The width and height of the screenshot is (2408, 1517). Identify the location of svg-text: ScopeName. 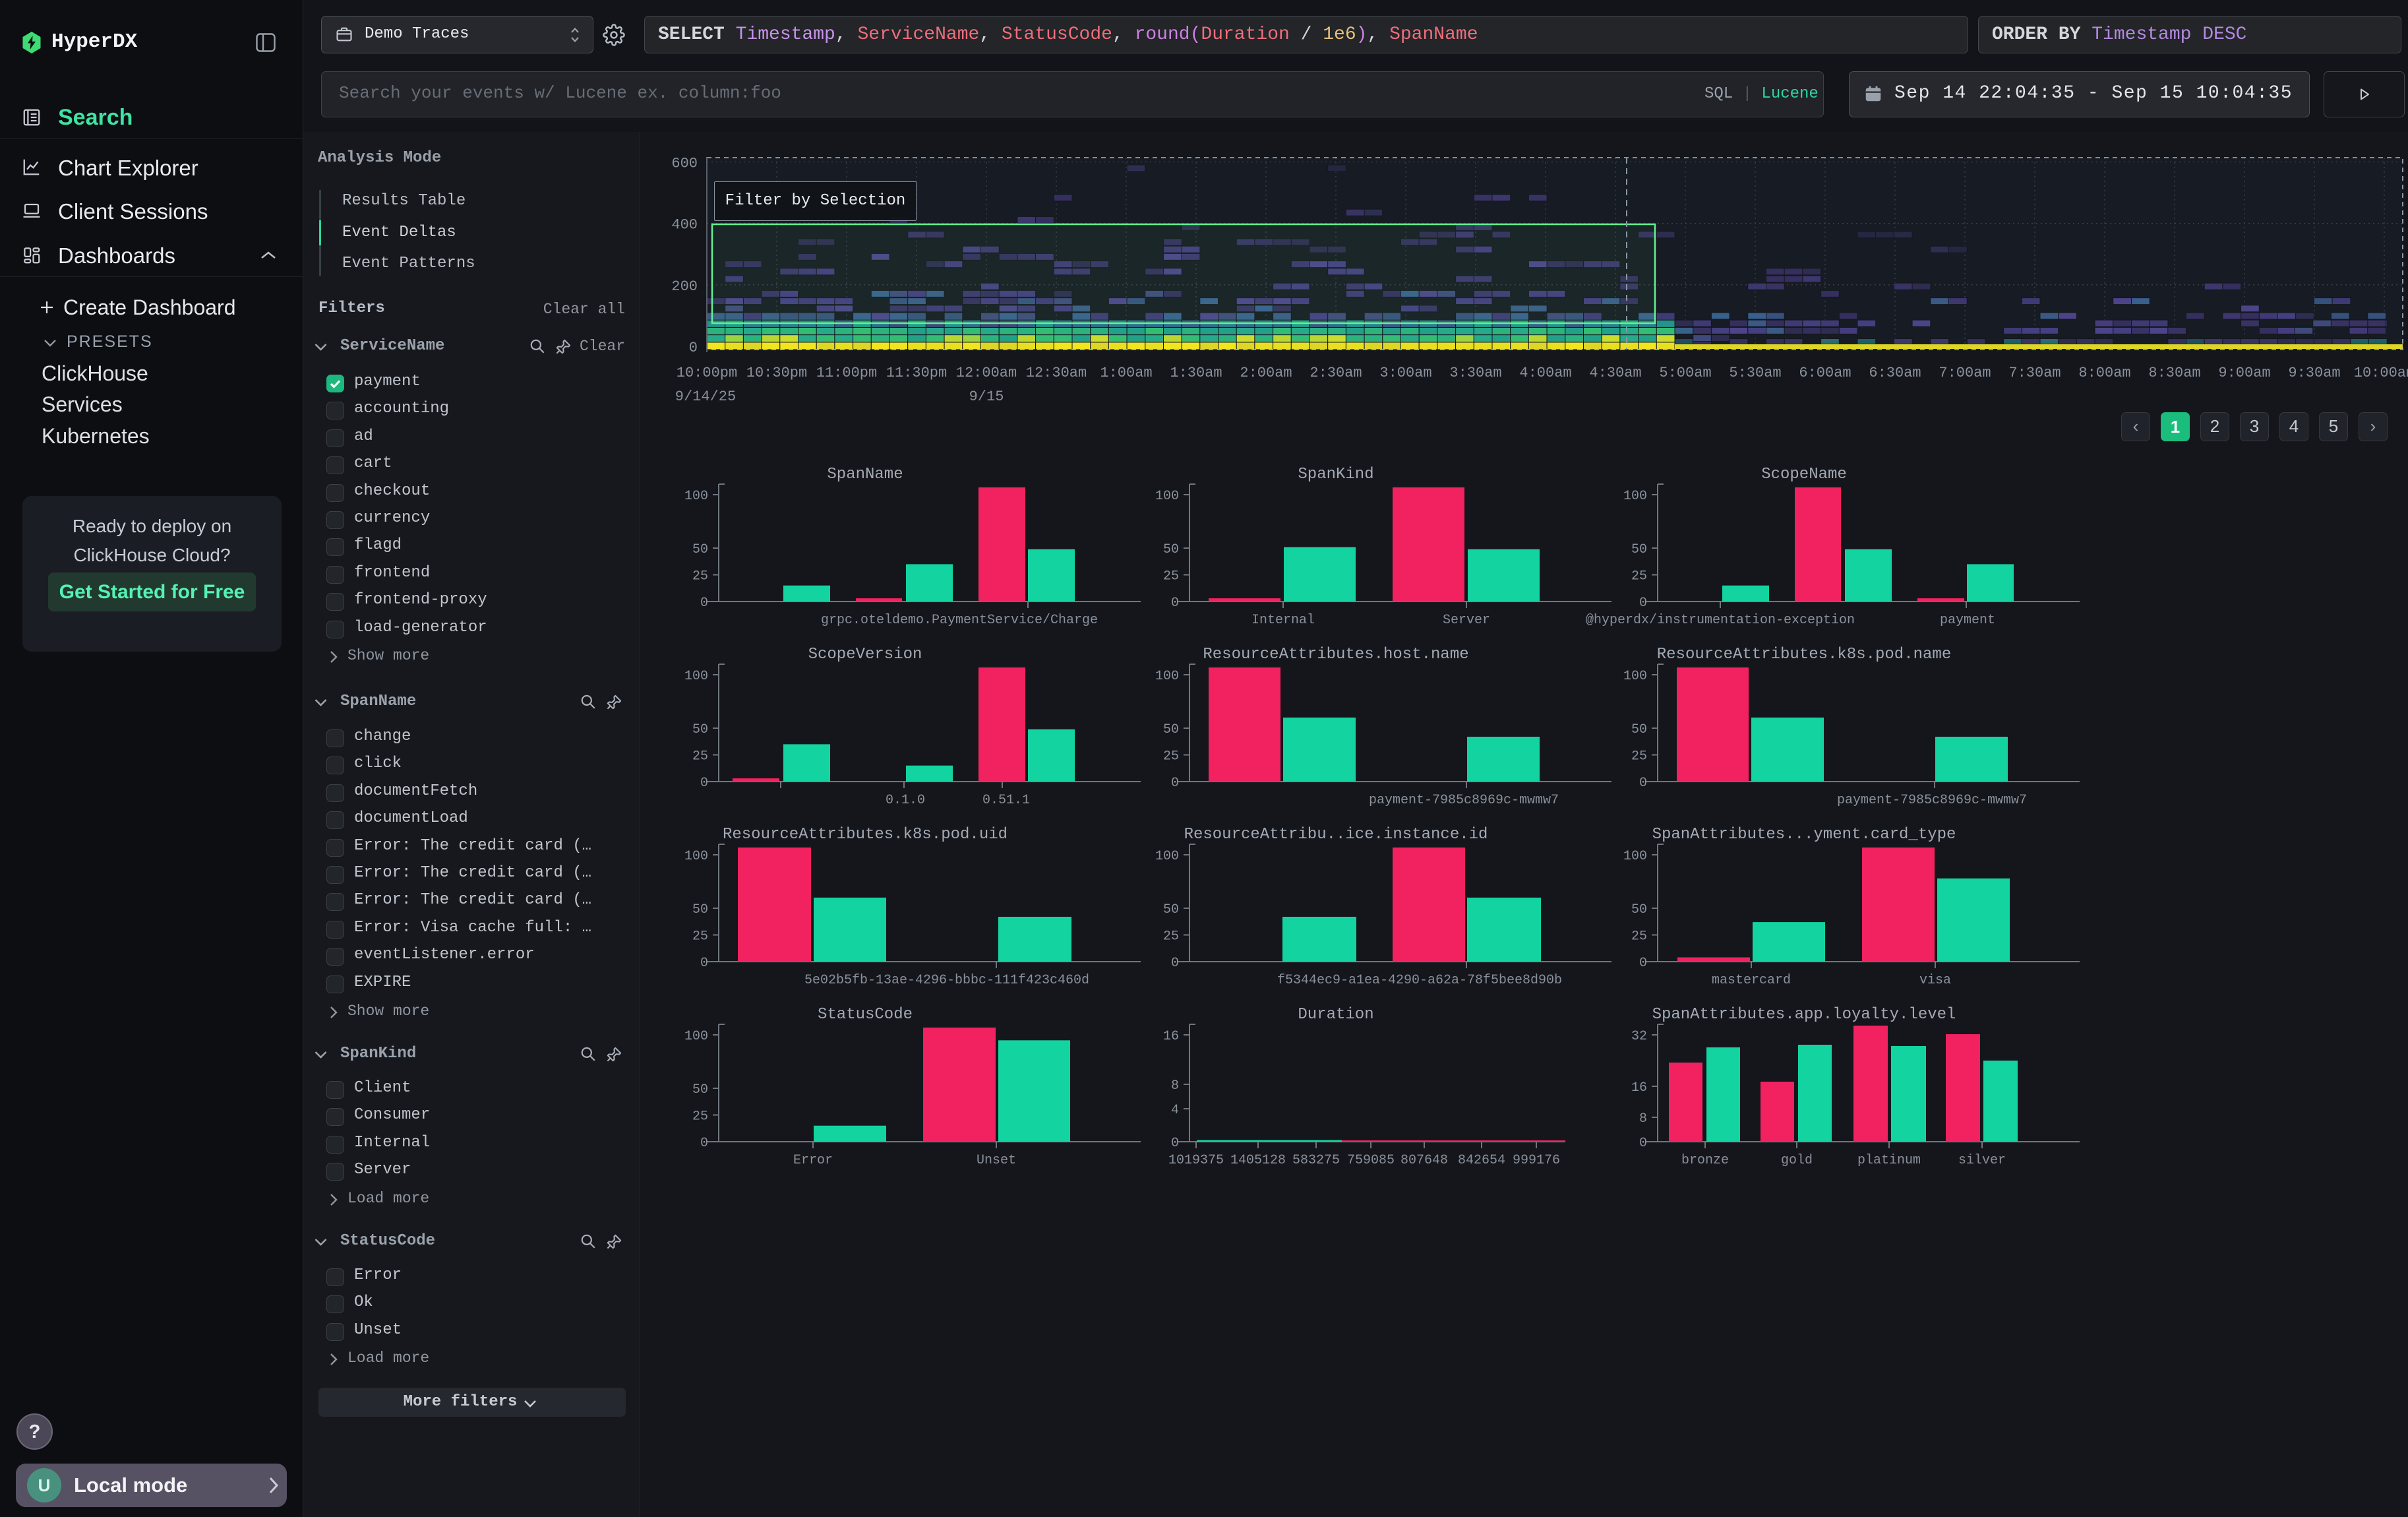
(1804, 475).